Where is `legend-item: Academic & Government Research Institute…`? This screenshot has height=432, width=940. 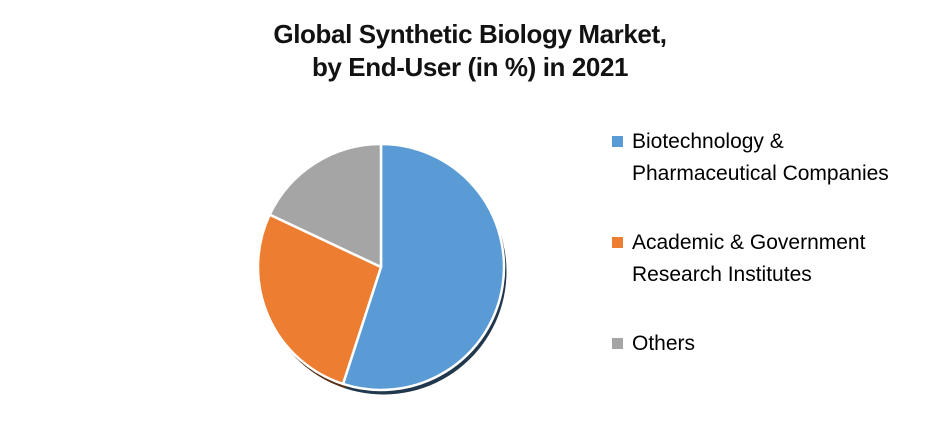
legend-item: Academic & Government Research Institute… is located at coordinates (767, 259).